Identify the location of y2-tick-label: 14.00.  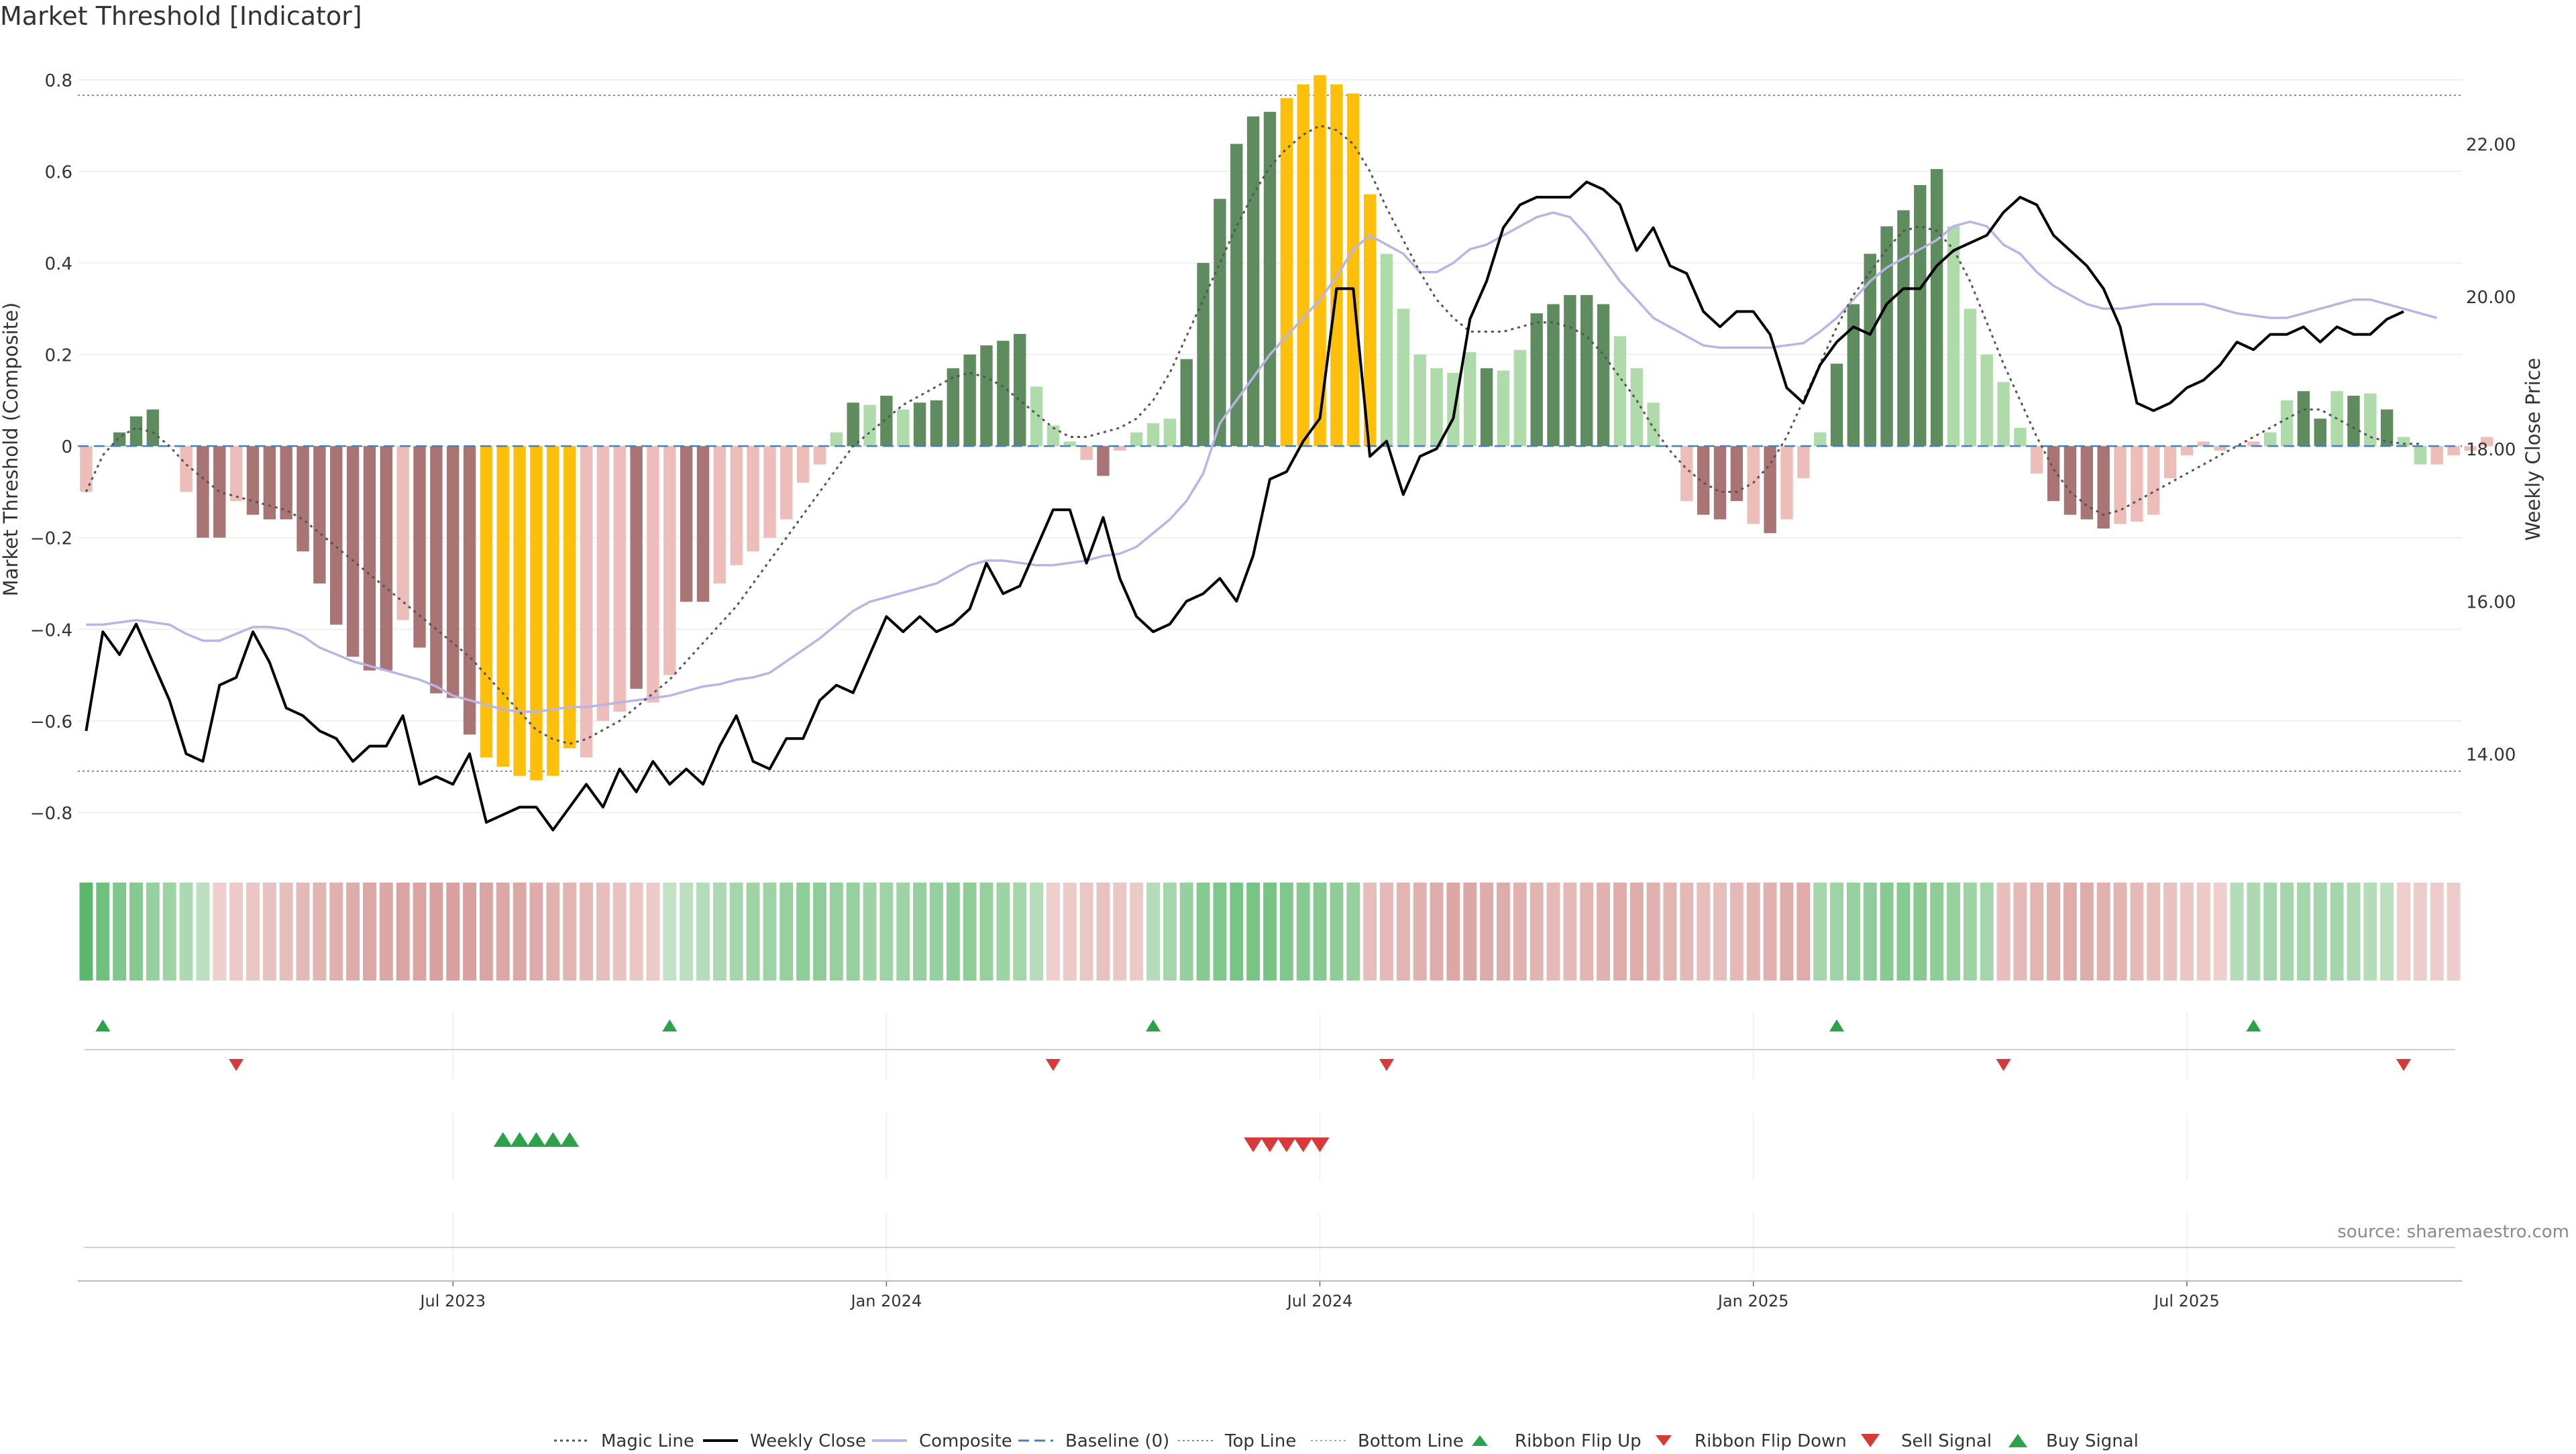
(2491, 755).